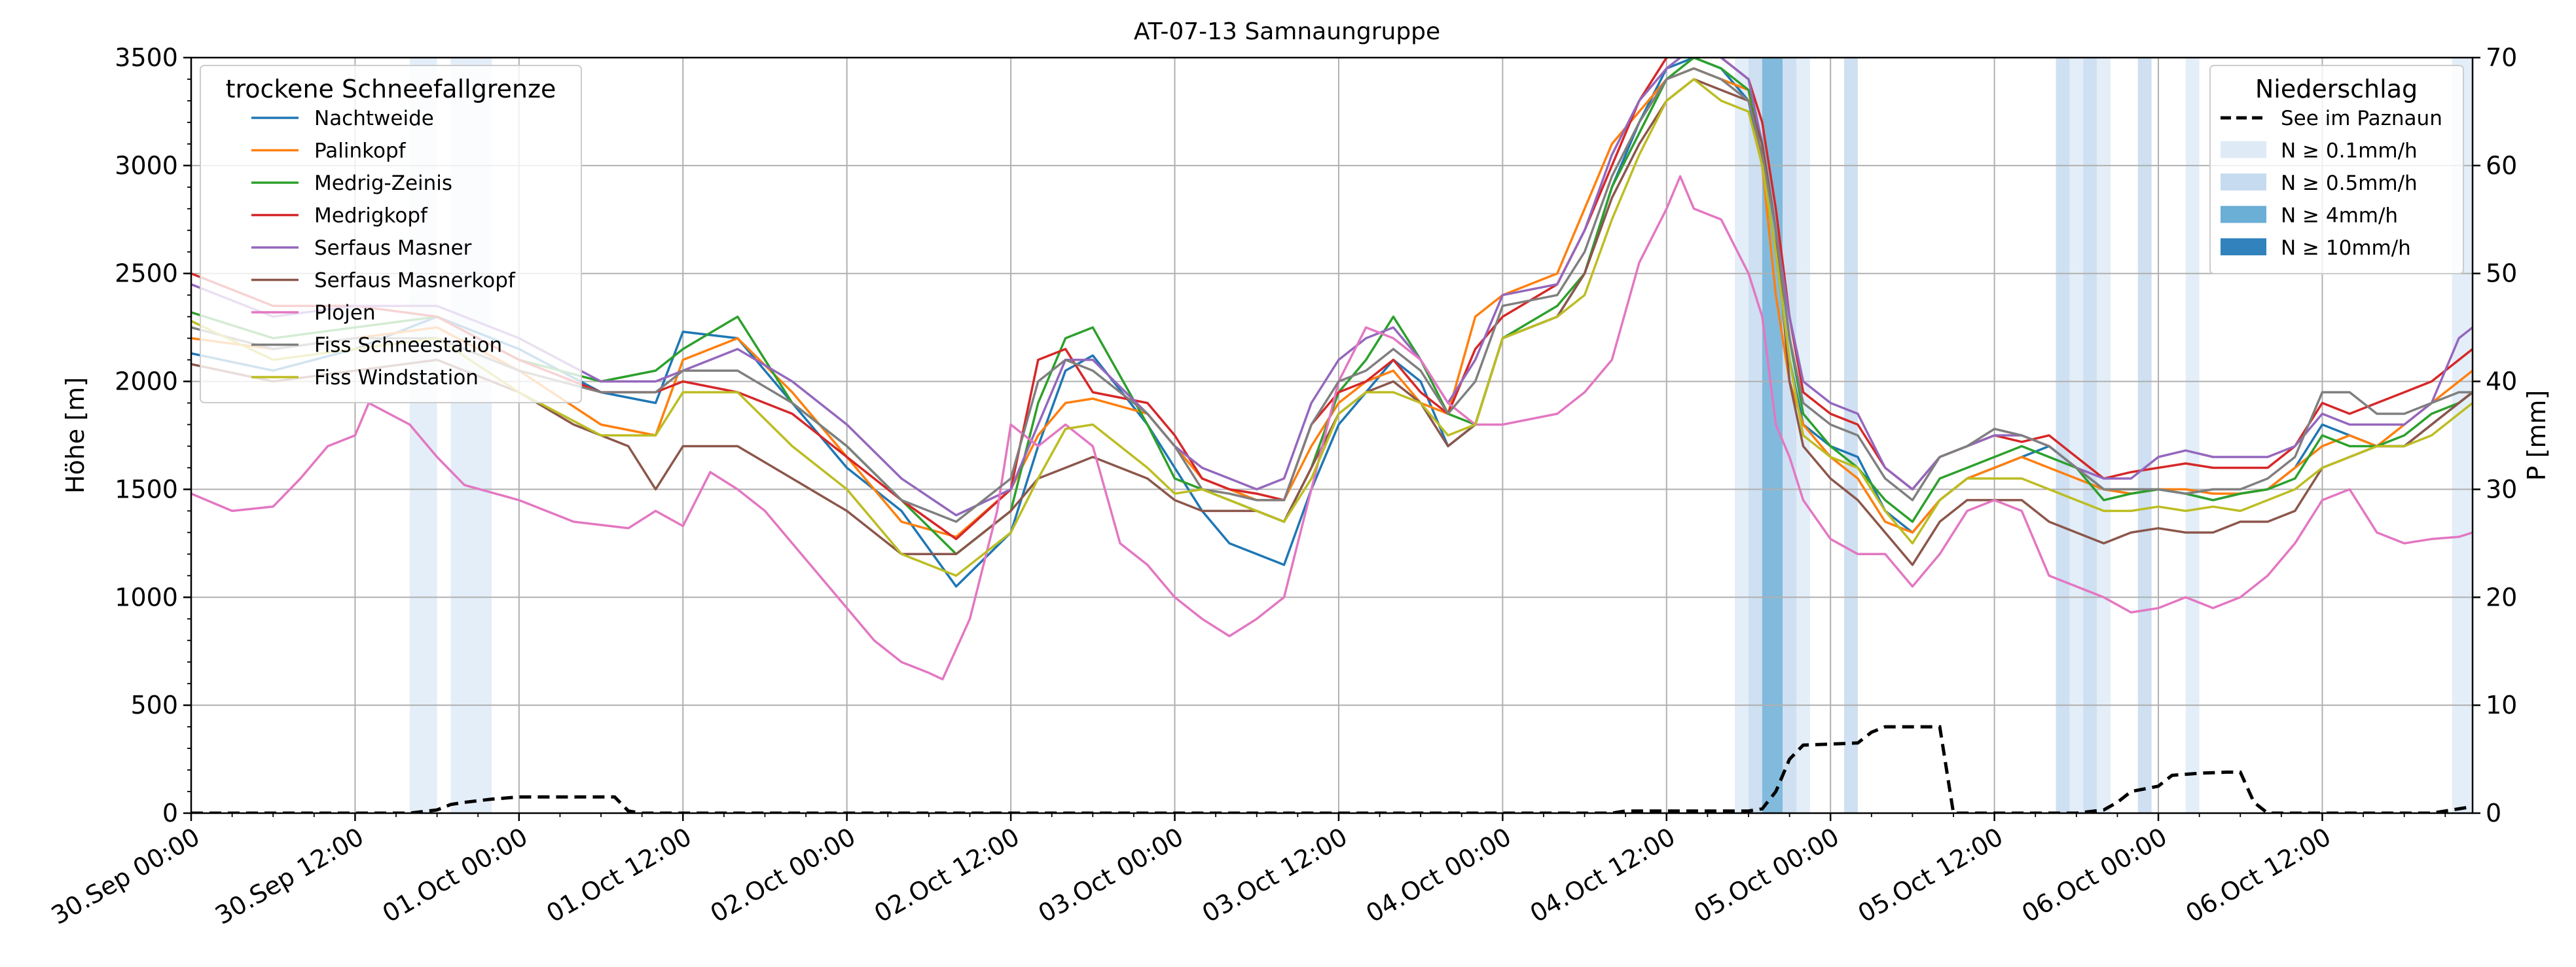  Describe the element at coordinates (2346, 248) in the screenshot. I see `legend-right-label-4: N ≥ 10mm/h` at that location.